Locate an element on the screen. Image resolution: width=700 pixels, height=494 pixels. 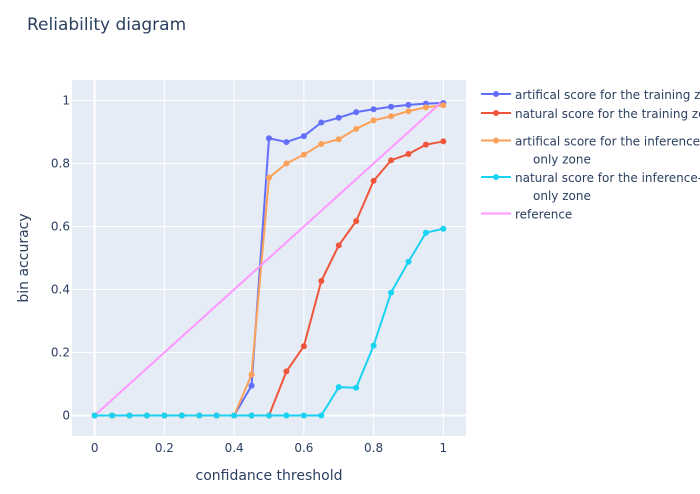
y-tick-label: 0 is located at coordinates (66, 416).